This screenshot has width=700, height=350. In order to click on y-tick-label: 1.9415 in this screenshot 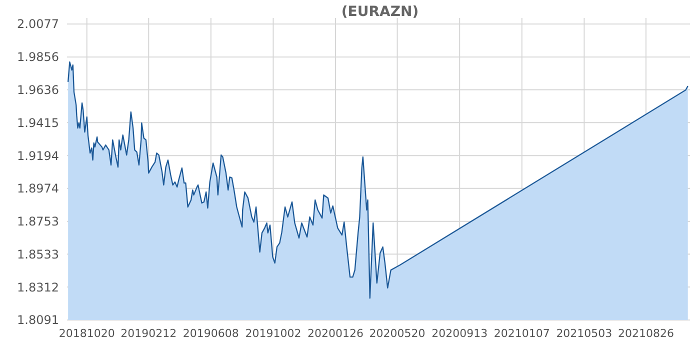, I will do `click(38, 123)`.